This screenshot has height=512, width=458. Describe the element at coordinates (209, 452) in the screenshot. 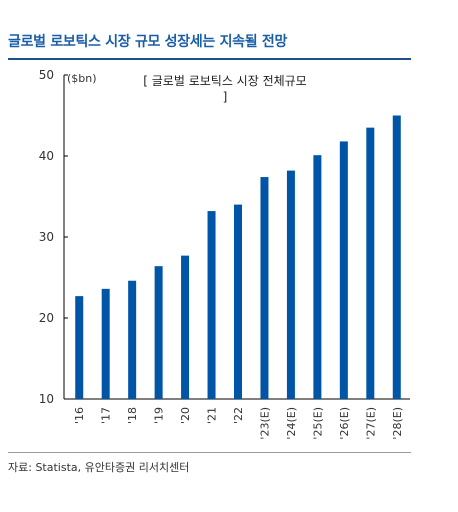

I see `source-divider` at that location.